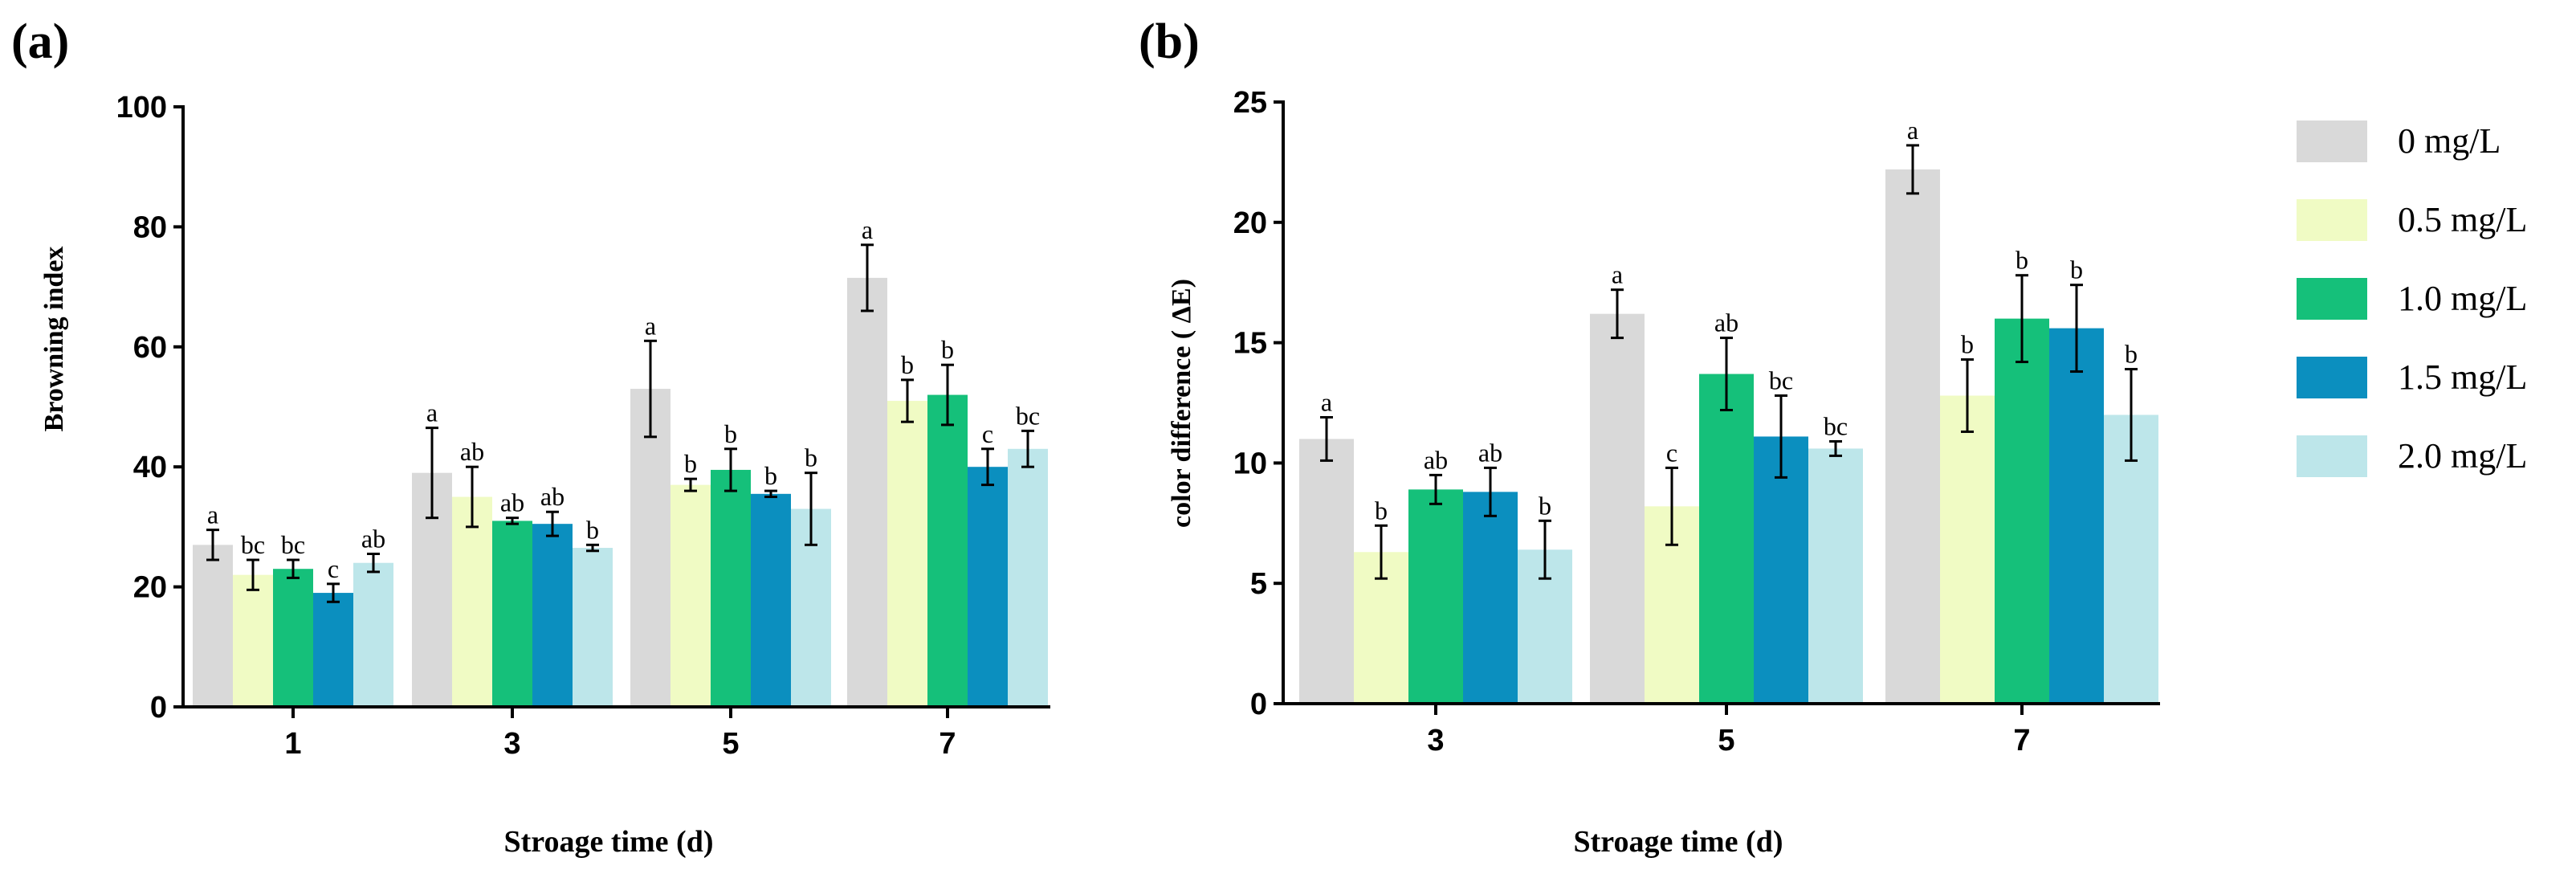  I want to click on panel-a-x-tick-label: 1, so click(292, 744).